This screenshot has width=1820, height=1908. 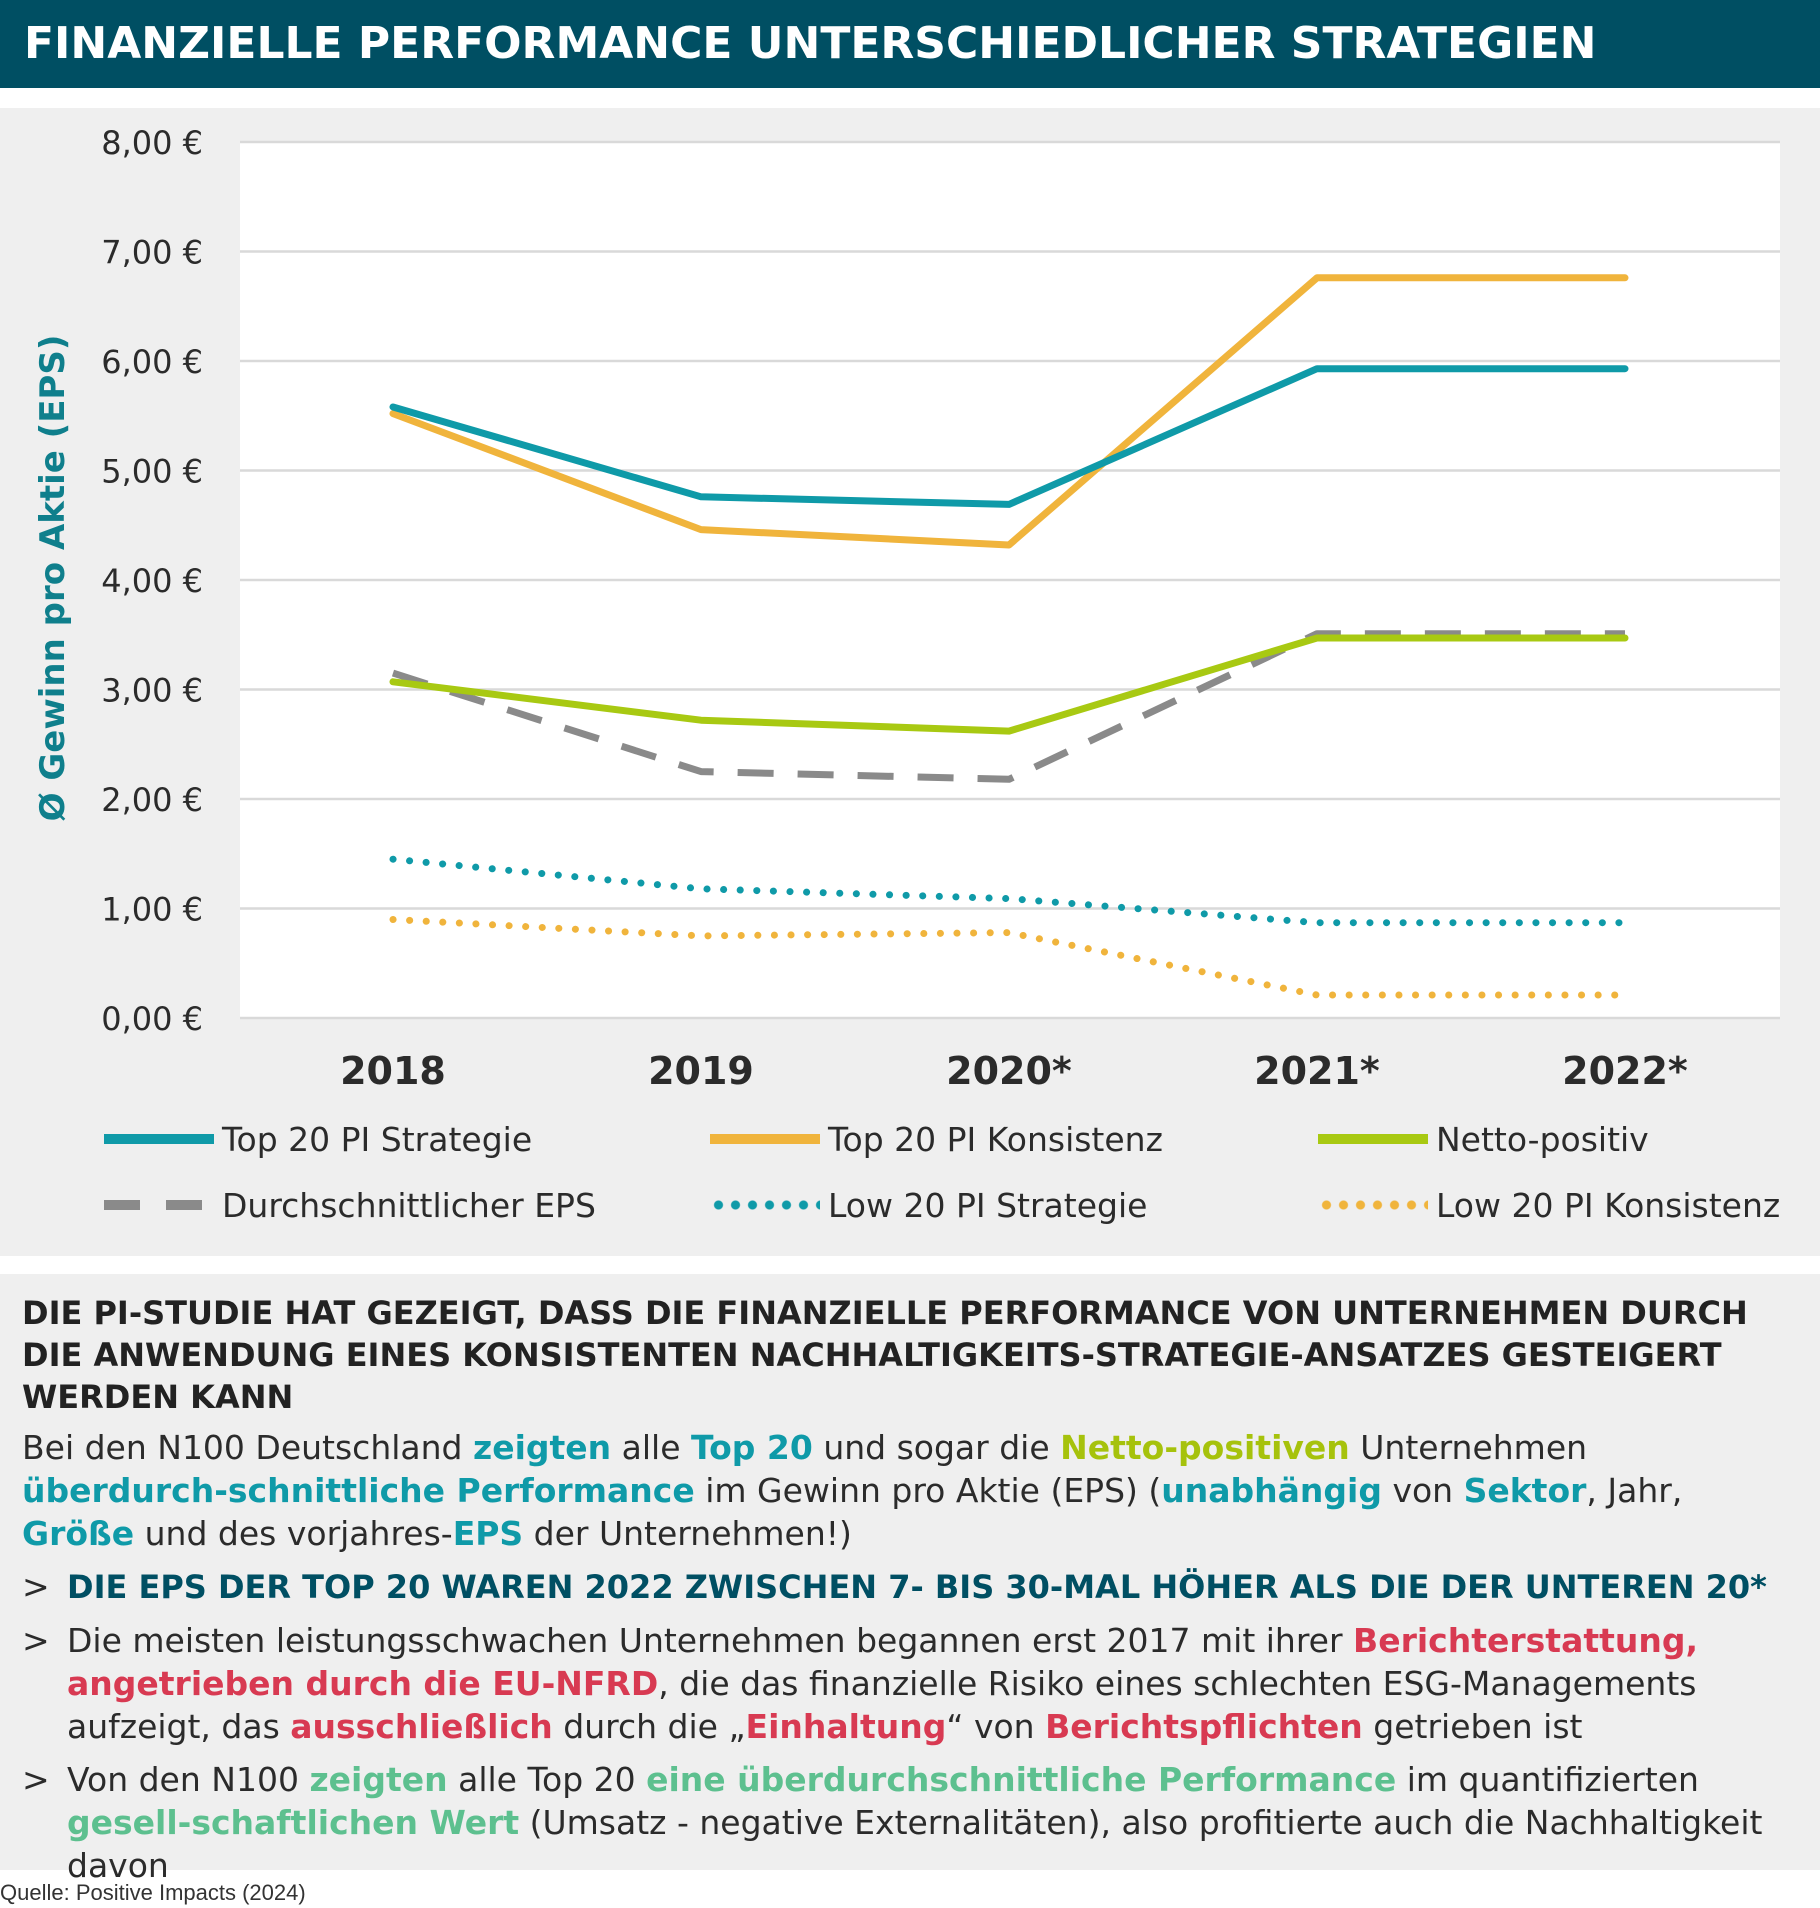 I want to click on highlight: überdurch-schnittliche Performance, so click(x=358, y=1490).